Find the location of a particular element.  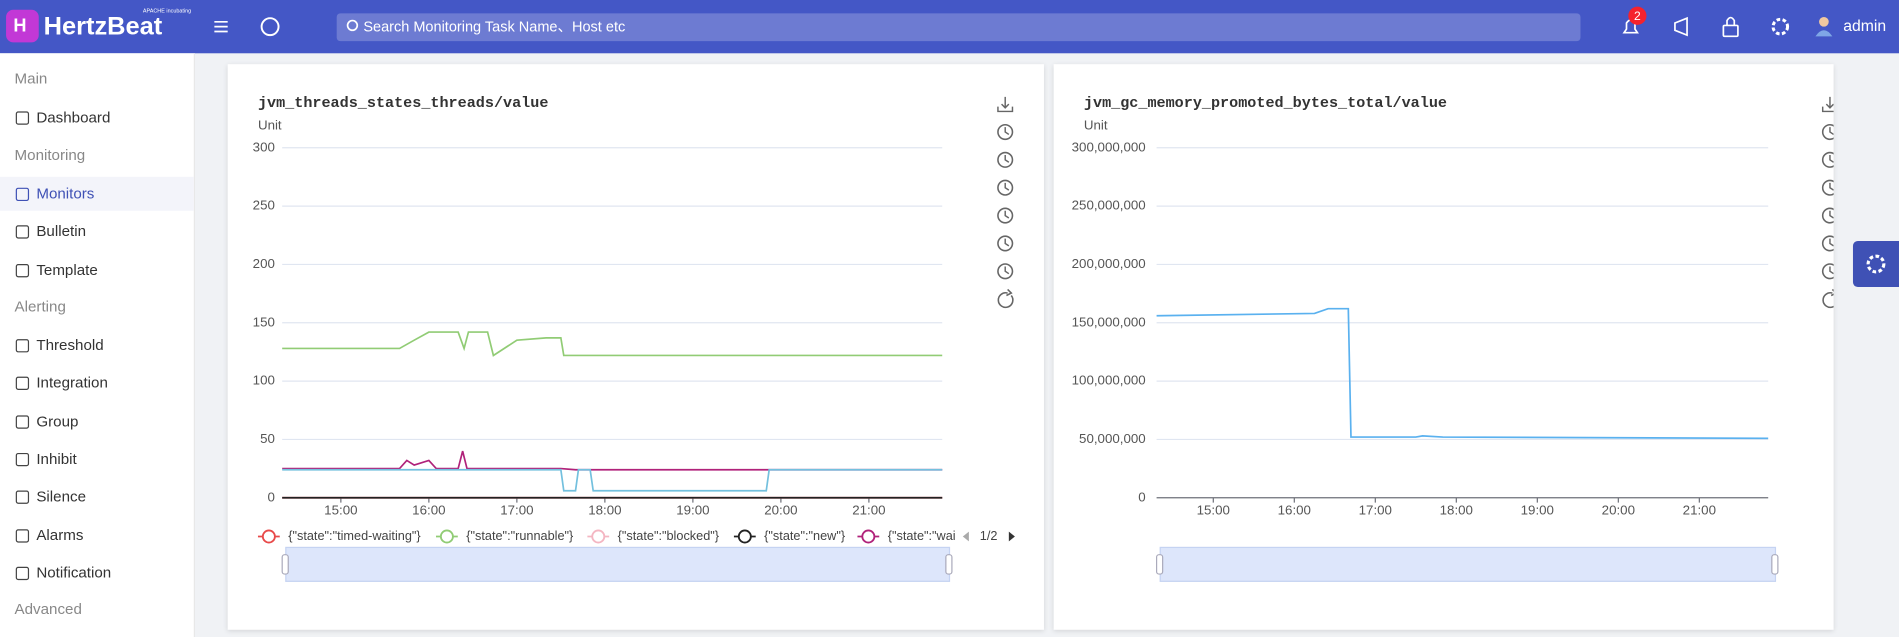

section-title: Advanced is located at coordinates (48, 609).